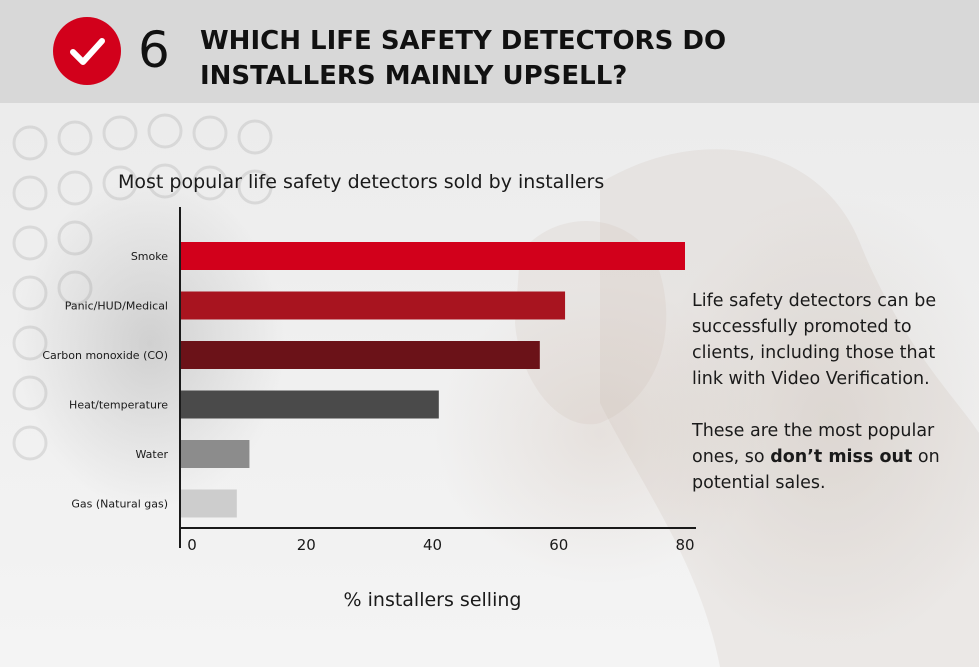 Image resolution: width=979 pixels, height=667 pixels. I want to click on category-label: Smoke, so click(149, 256).